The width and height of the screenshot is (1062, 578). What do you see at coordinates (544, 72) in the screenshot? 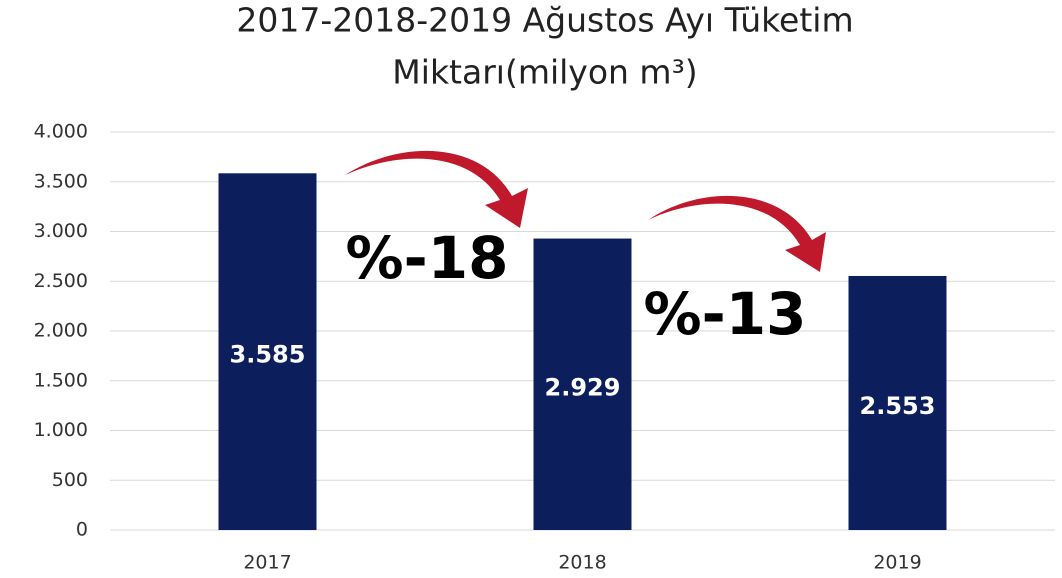
I see `chart-title: Miktarı(milyon m³)` at bounding box center [544, 72].